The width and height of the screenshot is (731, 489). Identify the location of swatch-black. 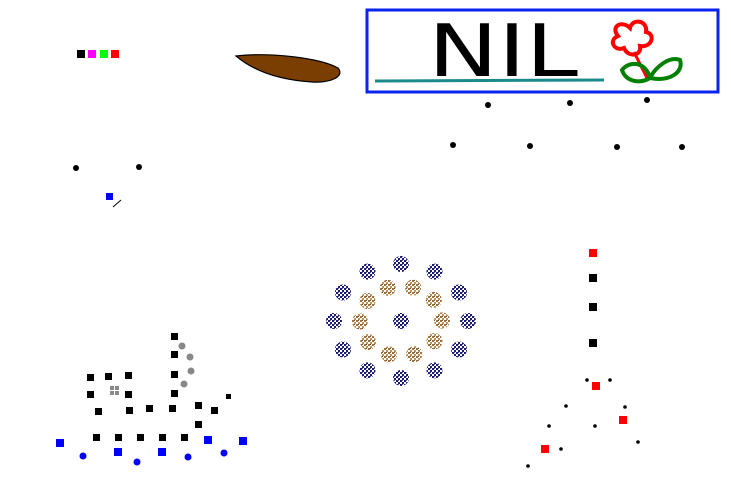
(81, 54).